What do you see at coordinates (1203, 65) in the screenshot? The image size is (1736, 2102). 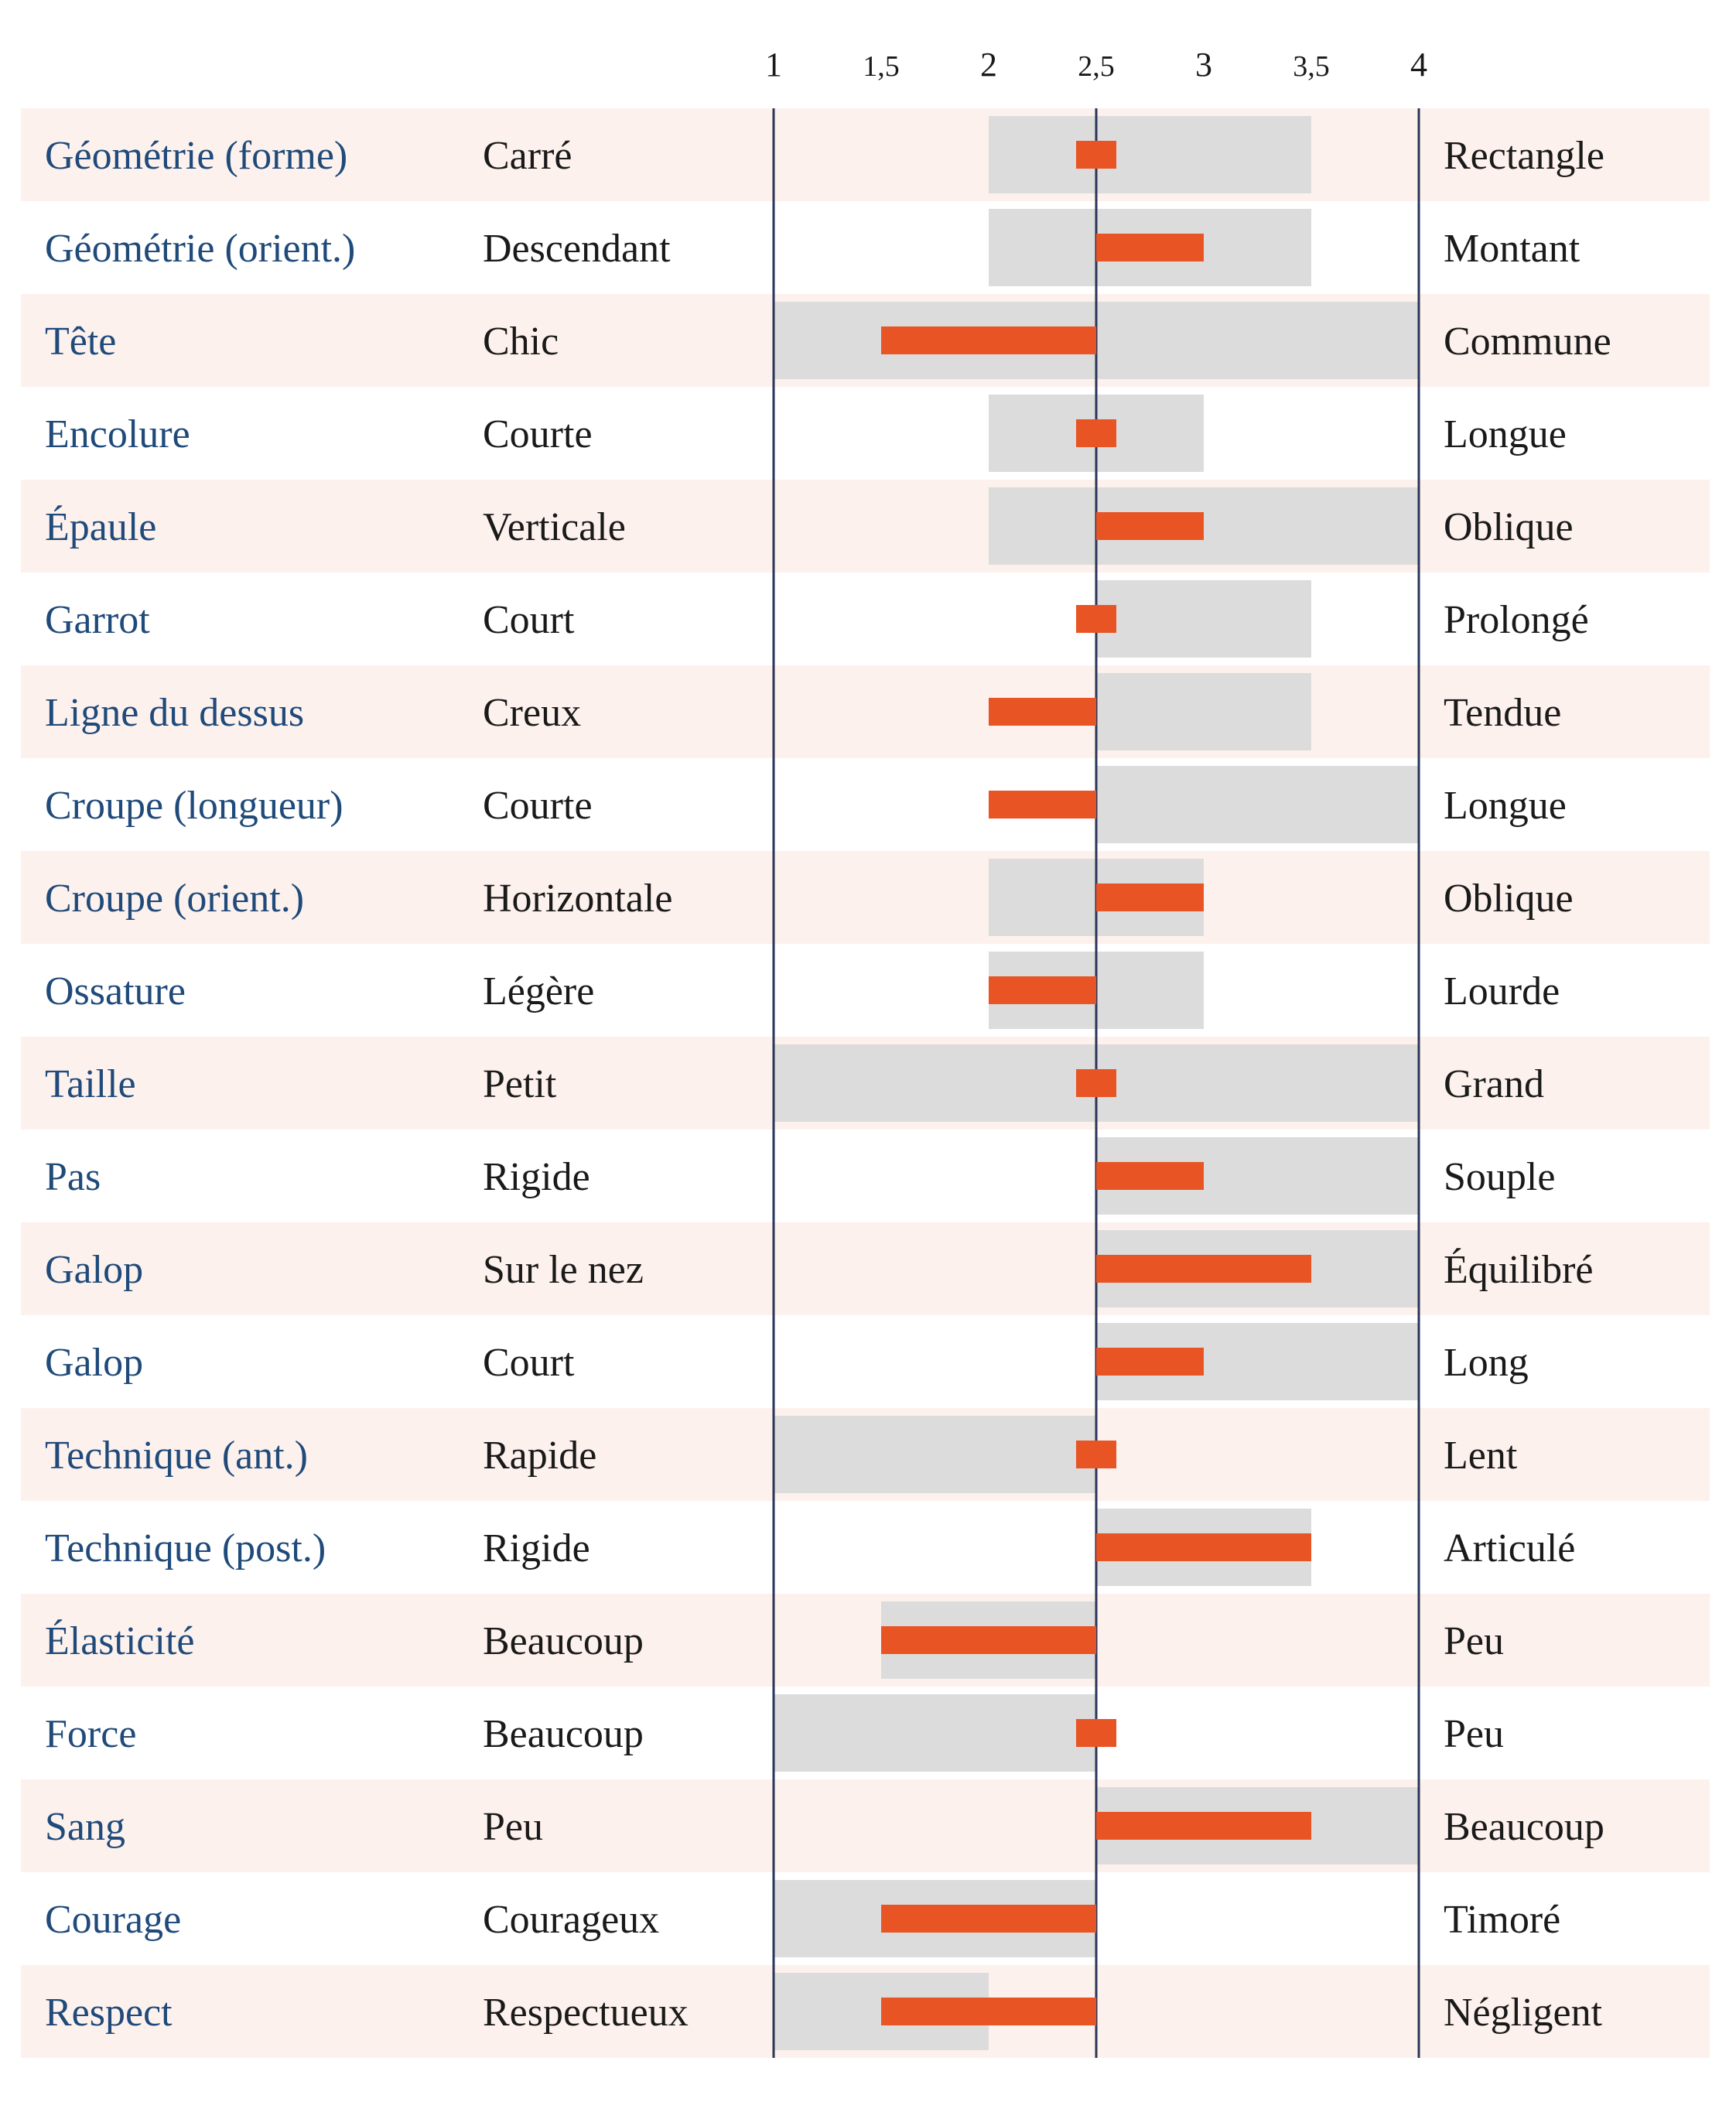 I see `x-tick-label: 3` at bounding box center [1203, 65].